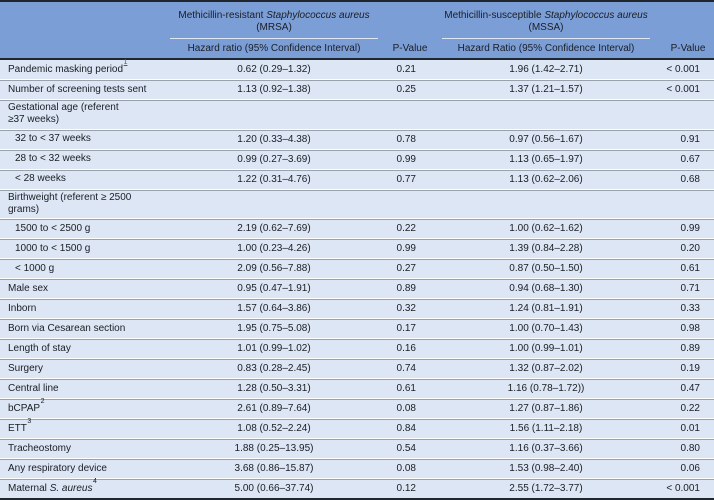 This screenshot has width=714, height=500. Describe the element at coordinates (546, 27) in the screenshot. I see `mssa-group-abbrev: (MSSA)` at that location.